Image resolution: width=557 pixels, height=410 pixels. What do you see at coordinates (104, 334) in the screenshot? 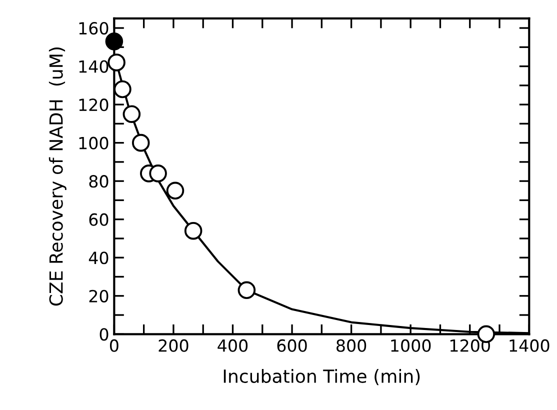
I see `y-tick-label: 0` at bounding box center [104, 334].